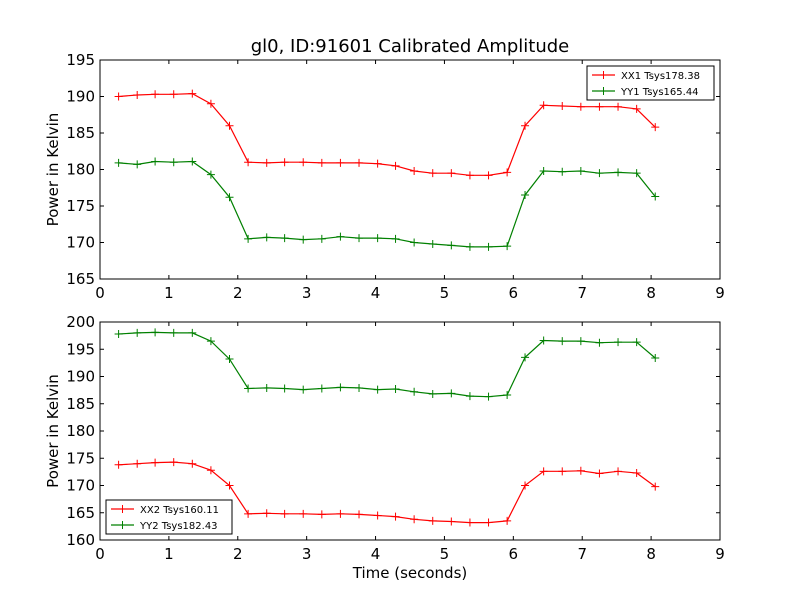  Describe the element at coordinates (80, 206) in the screenshot. I see `y-tick-label: 175` at that location.